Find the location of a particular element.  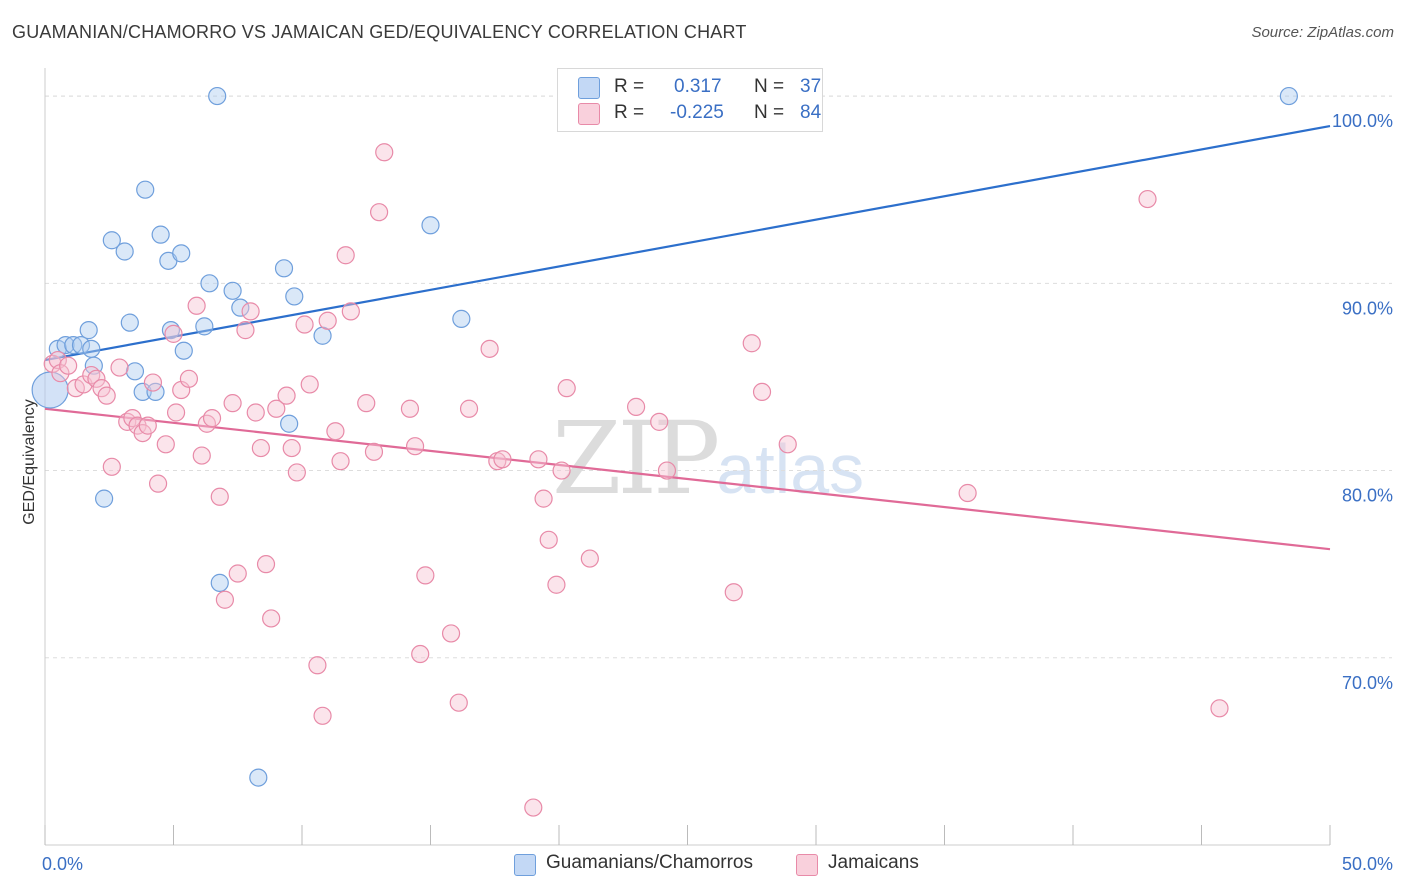

x-tick-label-min: 0.0% is located at coordinates (62, 864).